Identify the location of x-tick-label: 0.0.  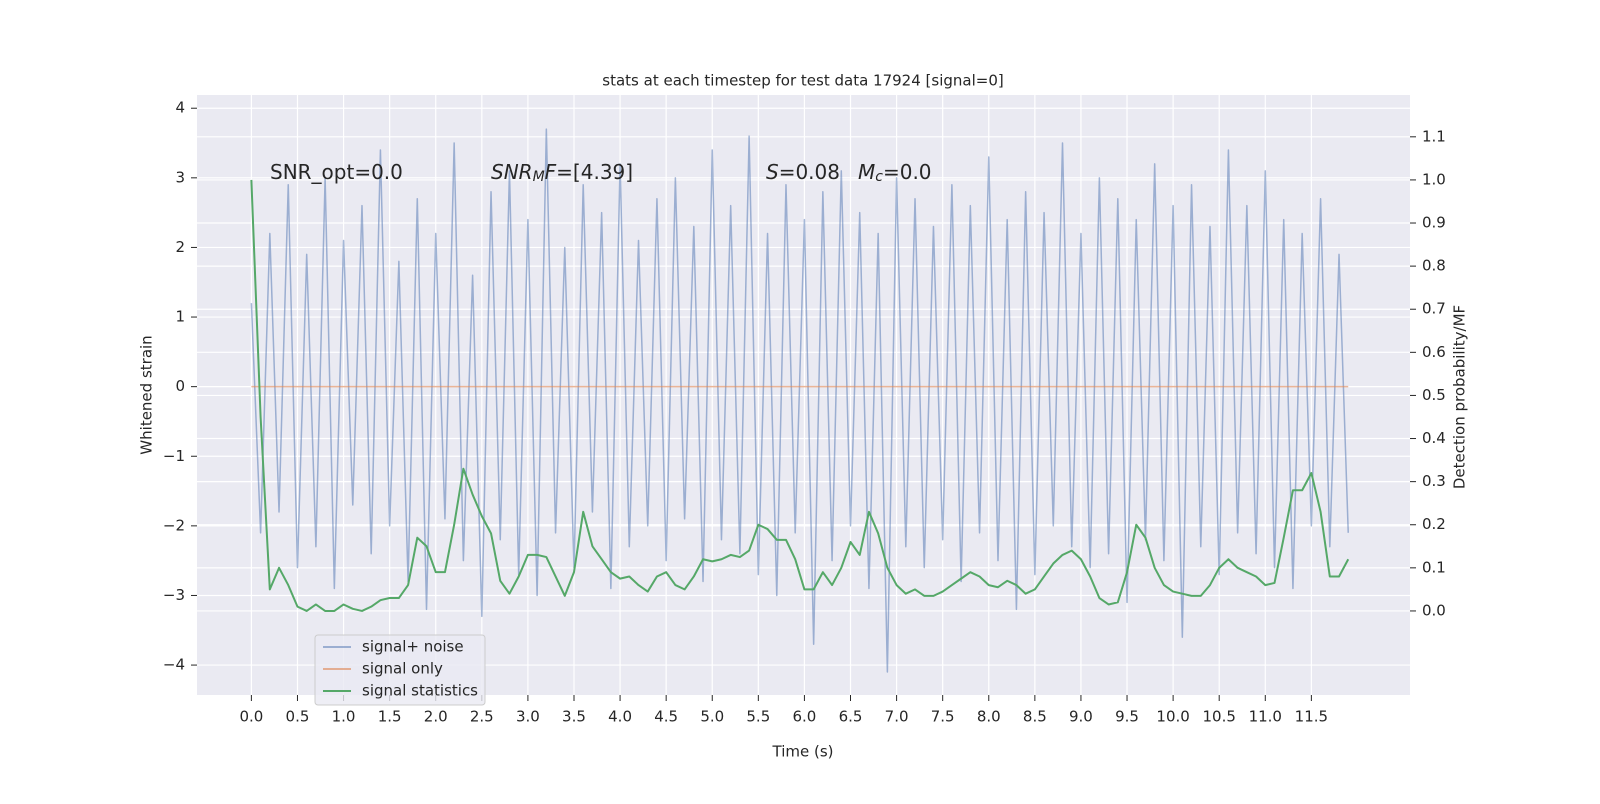
(251, 717).